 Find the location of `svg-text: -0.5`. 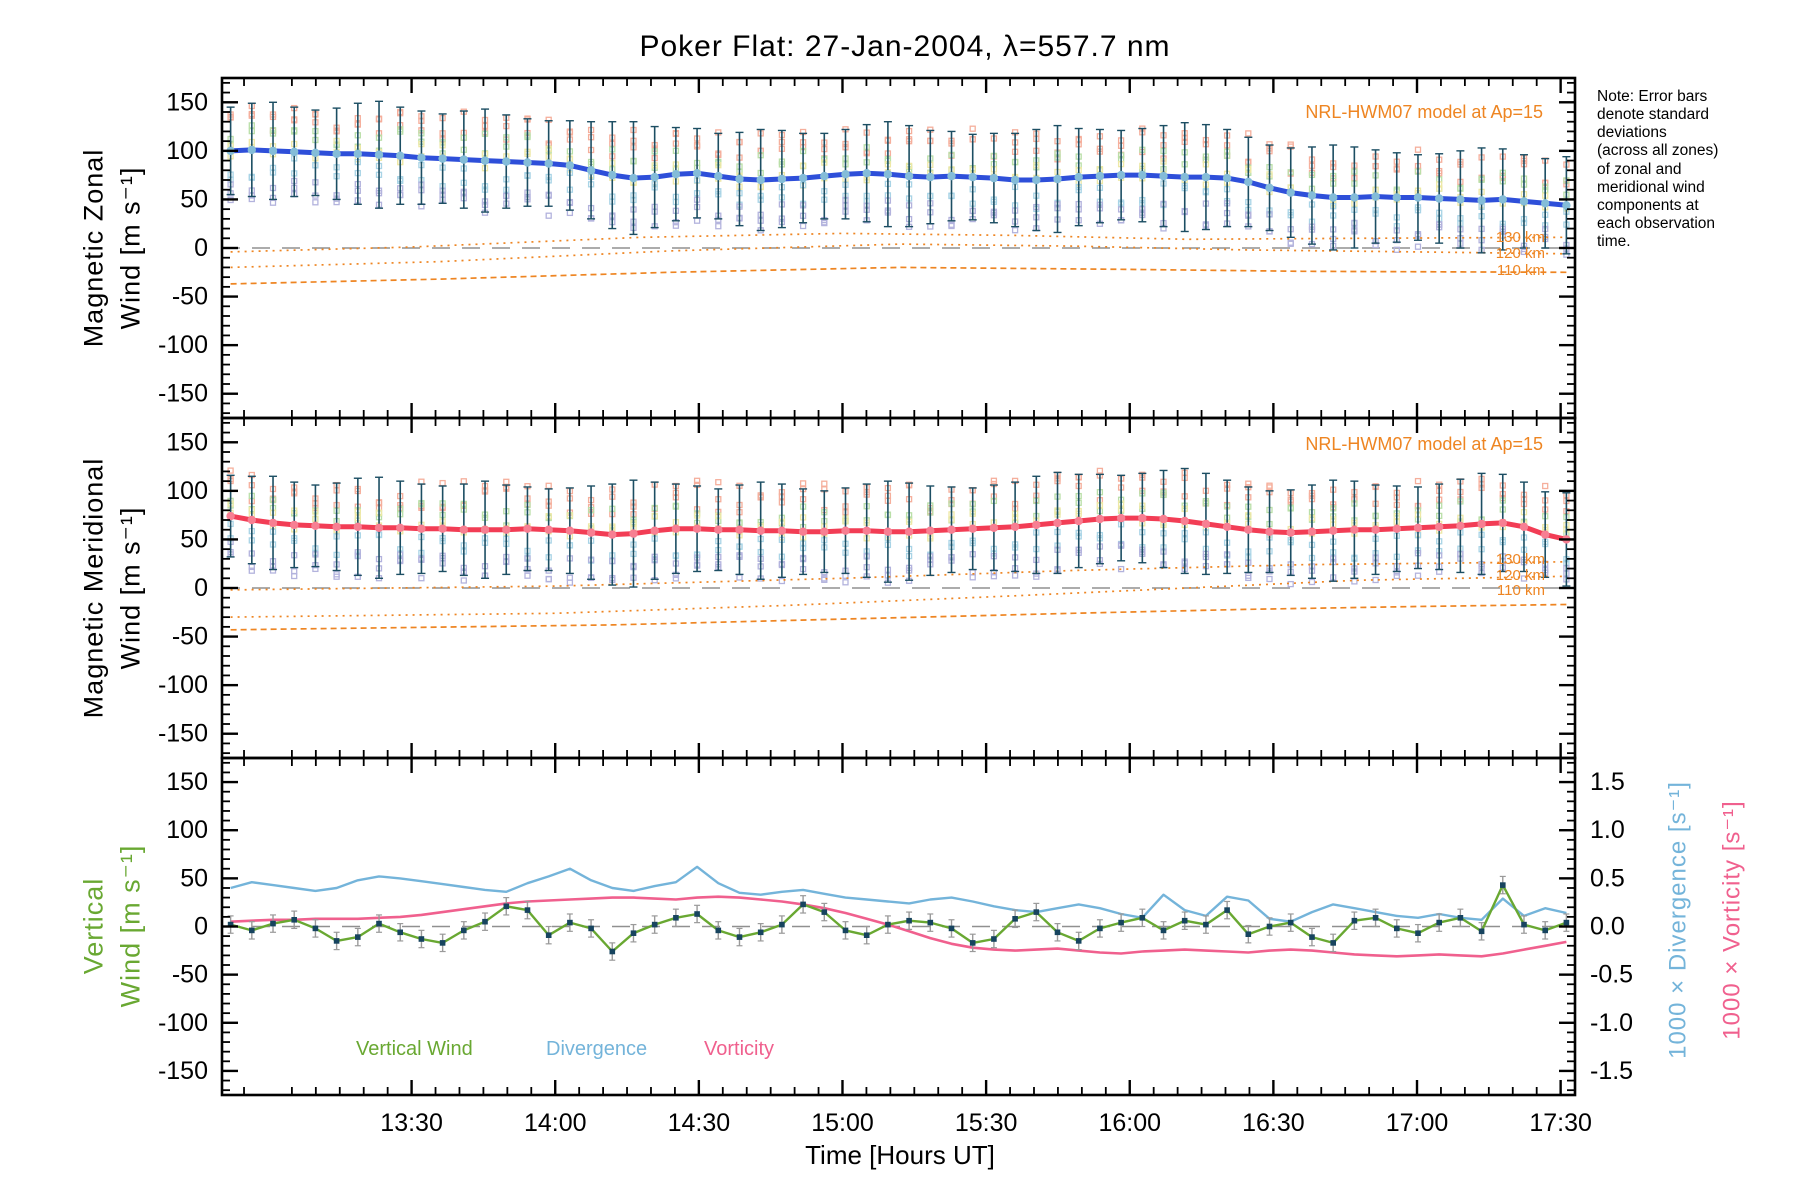

svg-text: -0.5 is located at coordinates (1611, 975).